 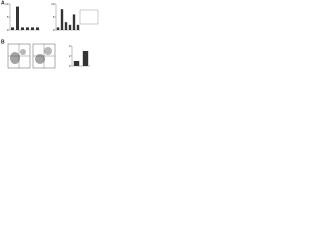 I want to click on legend-box, so click(x=89, y=17).